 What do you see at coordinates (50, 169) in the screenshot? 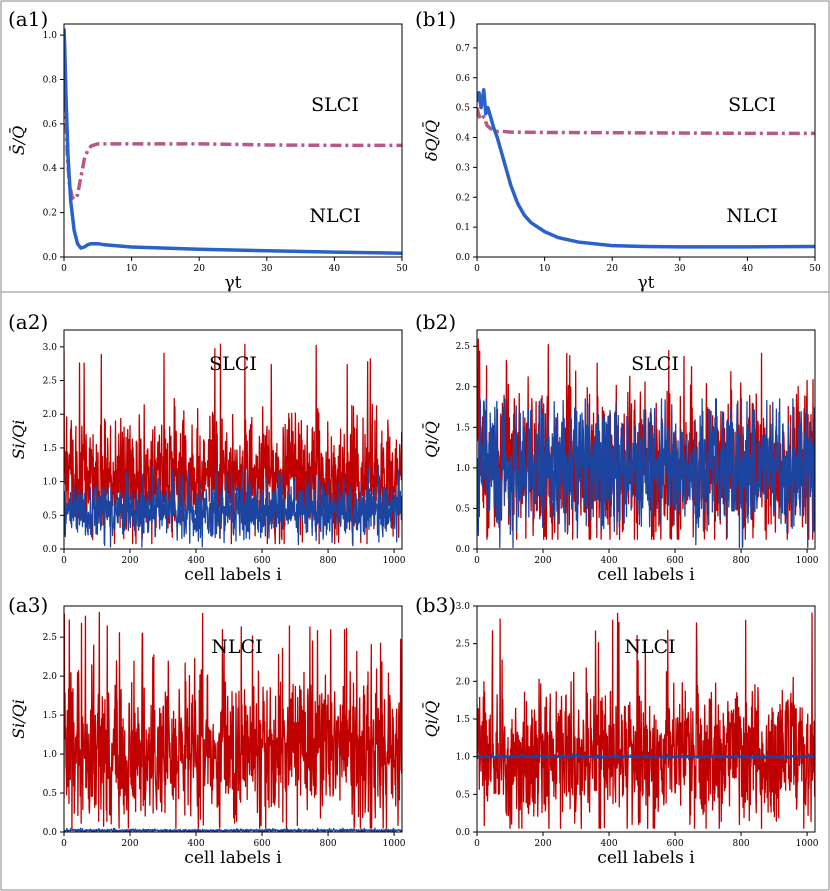
I see `y-tick-label: 0.4` at bounding box center [50, 169].